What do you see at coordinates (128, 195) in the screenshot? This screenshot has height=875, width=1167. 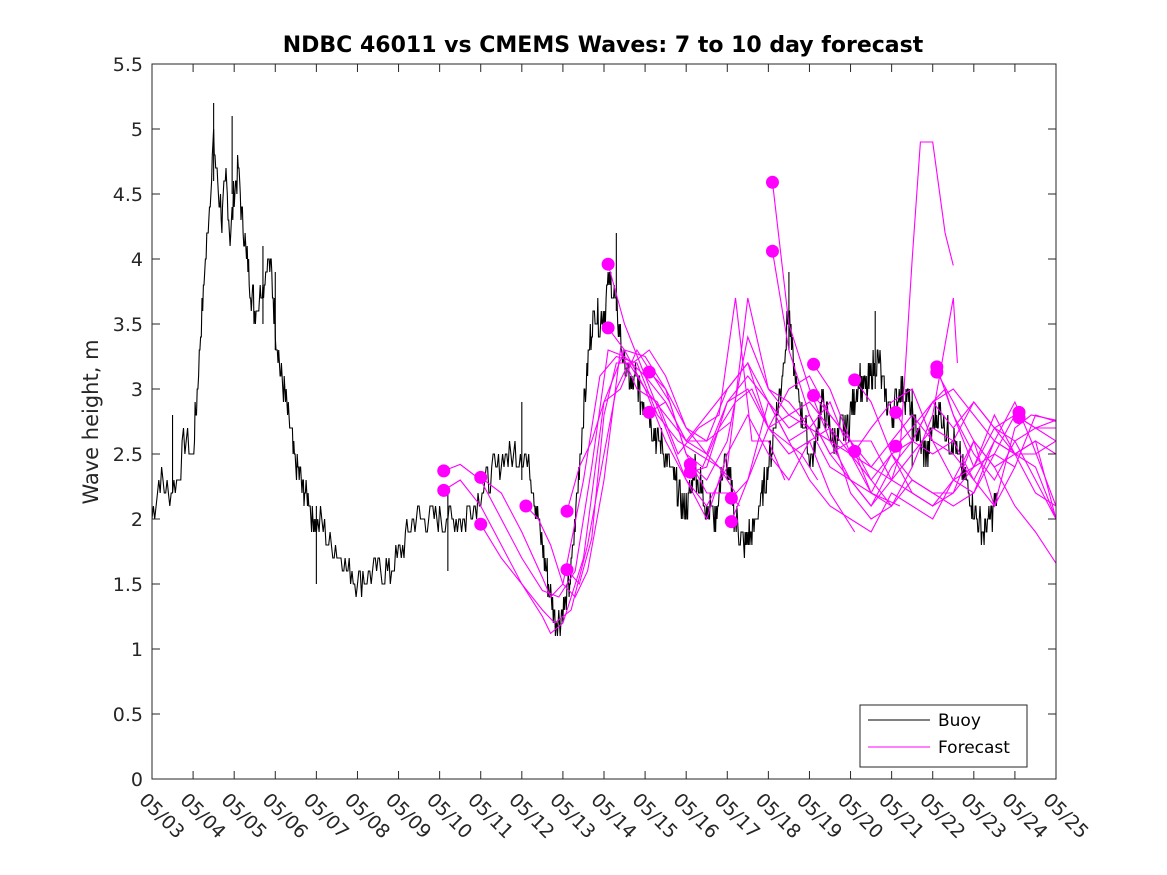 I see `y-tick-label: 4.5` at bounding box center [128, 195].